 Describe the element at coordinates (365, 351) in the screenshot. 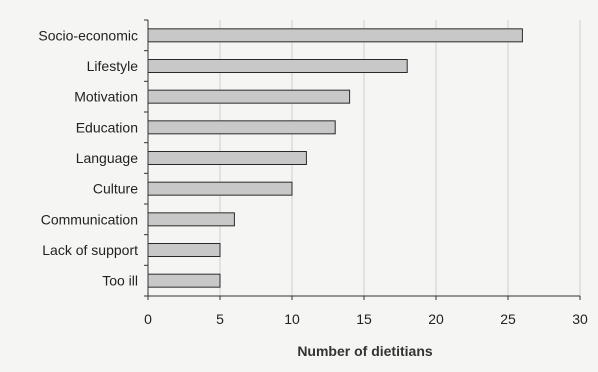

I see `x-axis-title: Number of dietitians` at that location.